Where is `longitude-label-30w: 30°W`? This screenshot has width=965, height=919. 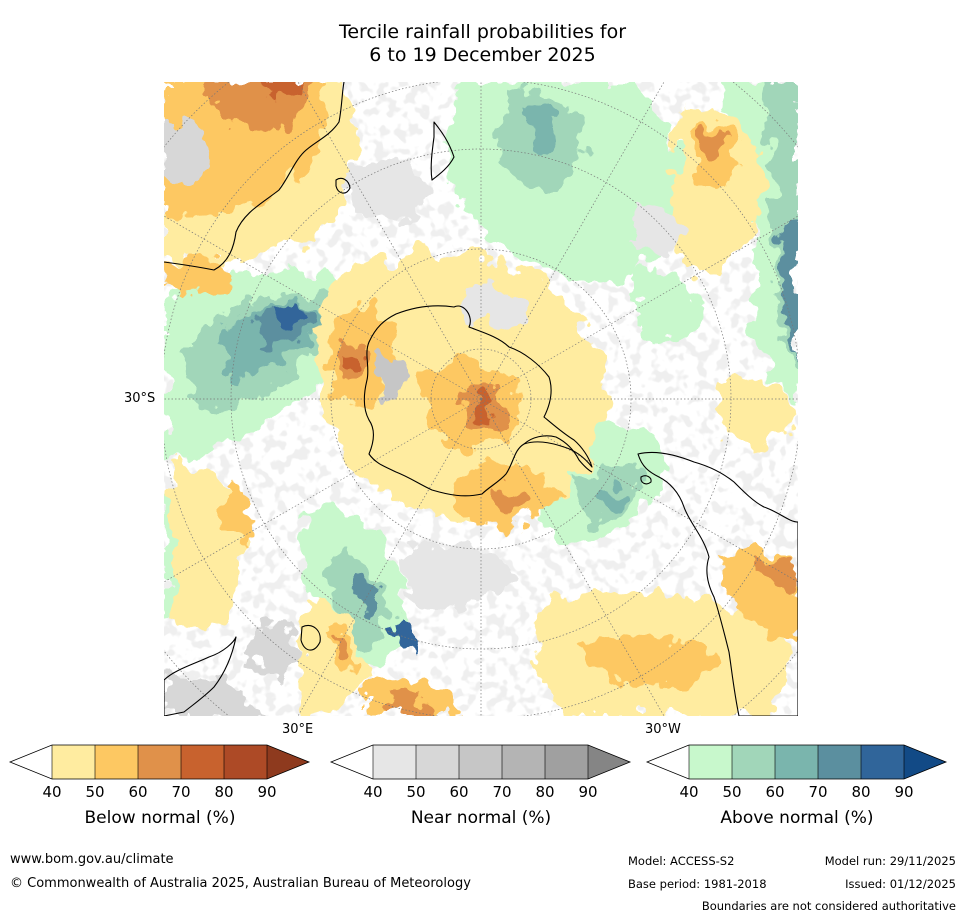 longitude-label-30w: 30°W is located at coordinates (663, 729).